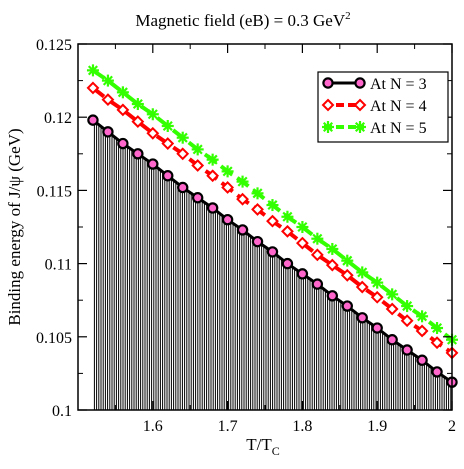 The image size is (464, 469). Describe the element at coordinates (348, 16) in the screenshot. I see `chart-title-superscript: 2` at that location.